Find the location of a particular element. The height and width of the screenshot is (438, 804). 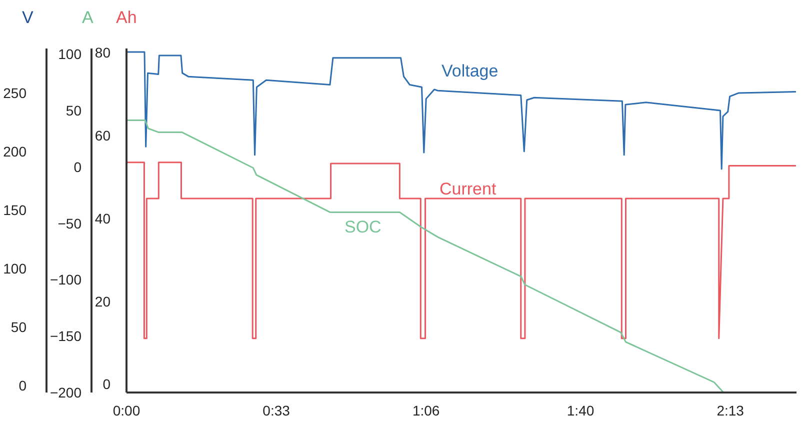

y3-tick-label: 40 is located at coordinates (102, 218).